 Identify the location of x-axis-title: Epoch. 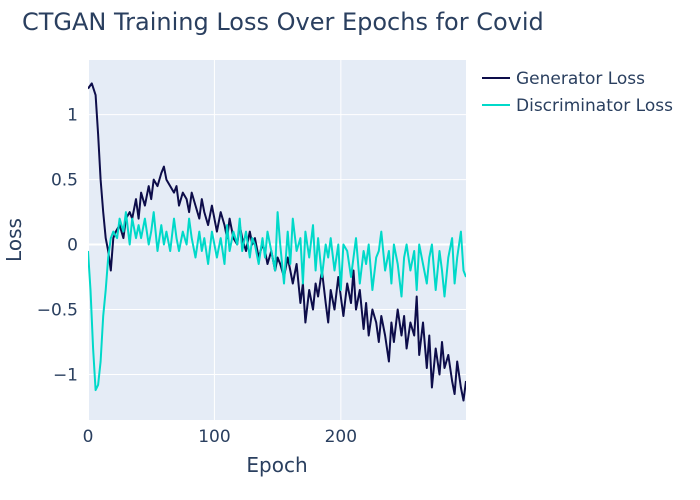
(276, 465).